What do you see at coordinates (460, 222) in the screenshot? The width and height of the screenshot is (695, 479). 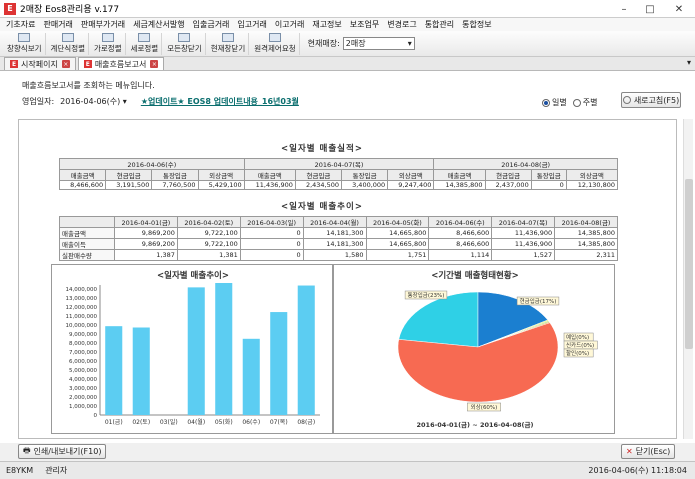 I see `date-header: 2016-04-06(수)` at bounding box center [460, 222].